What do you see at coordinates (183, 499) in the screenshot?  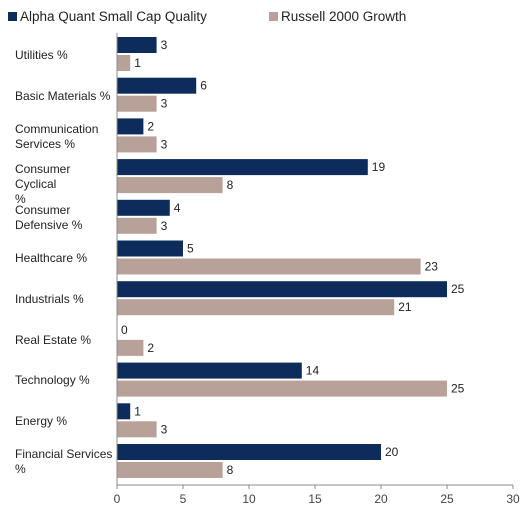 I see `x-tick-label: 5` at bounding box center [183, 499].